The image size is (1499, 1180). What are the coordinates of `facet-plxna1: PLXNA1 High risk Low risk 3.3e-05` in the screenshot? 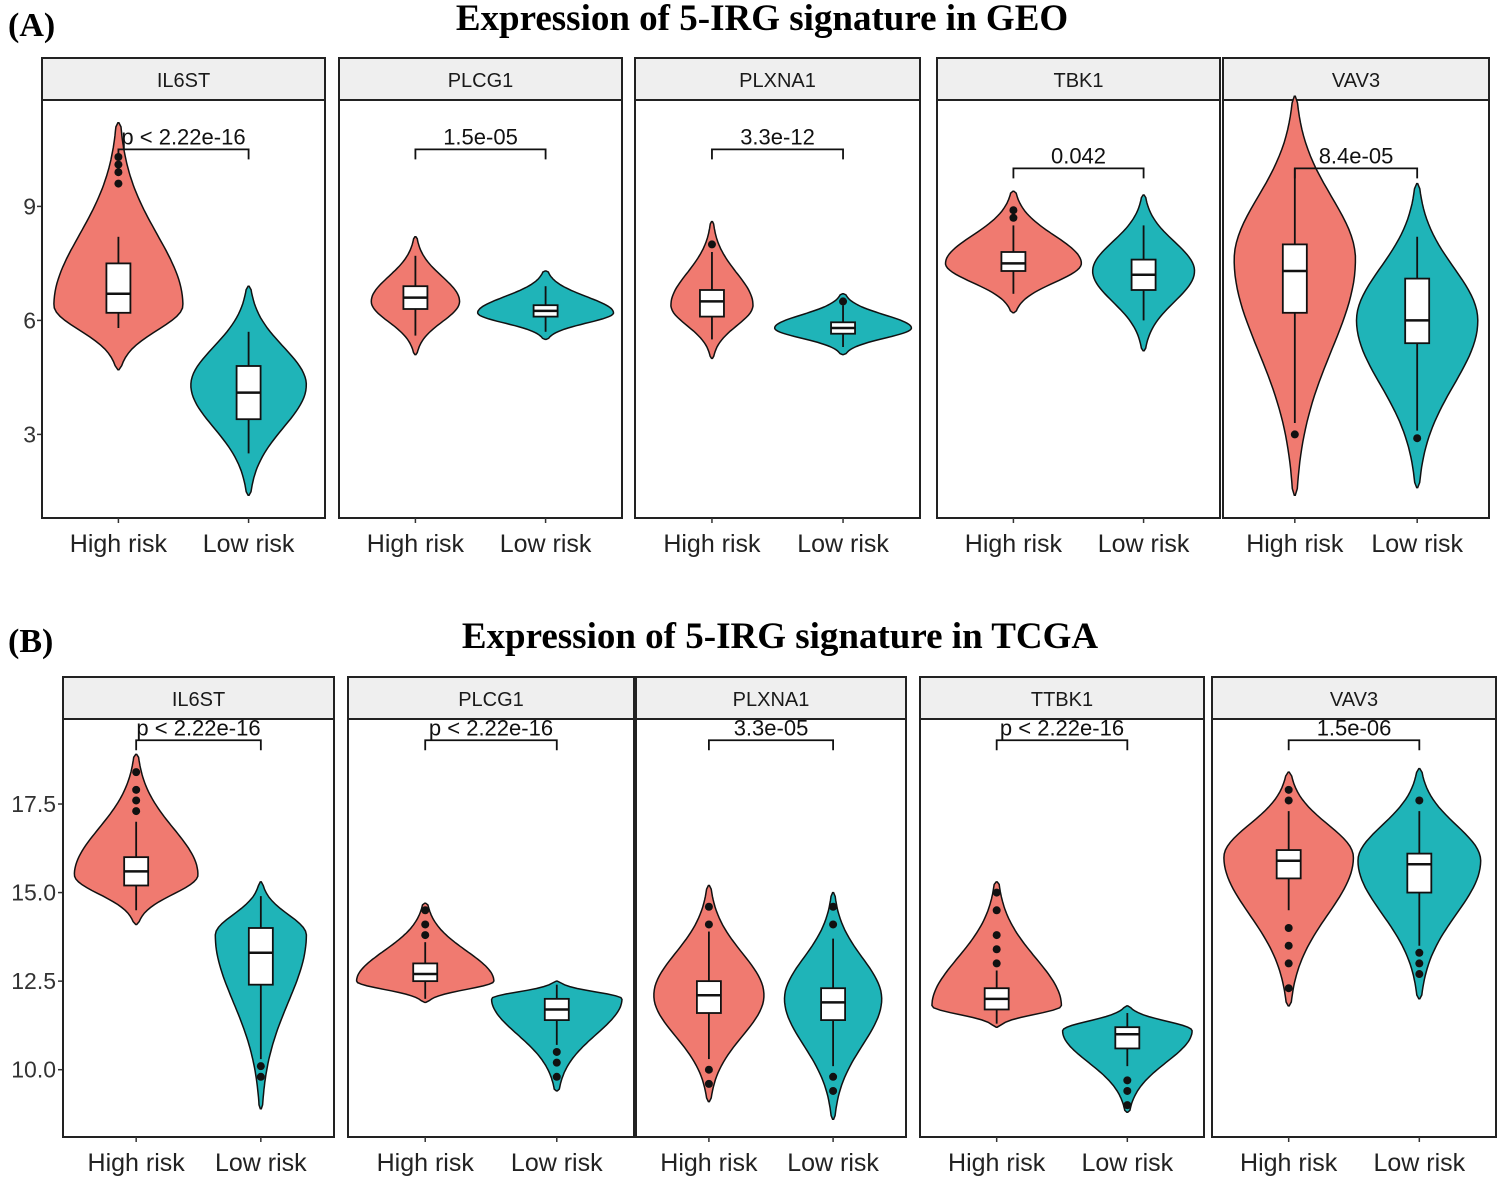 It's located at (771, 926).